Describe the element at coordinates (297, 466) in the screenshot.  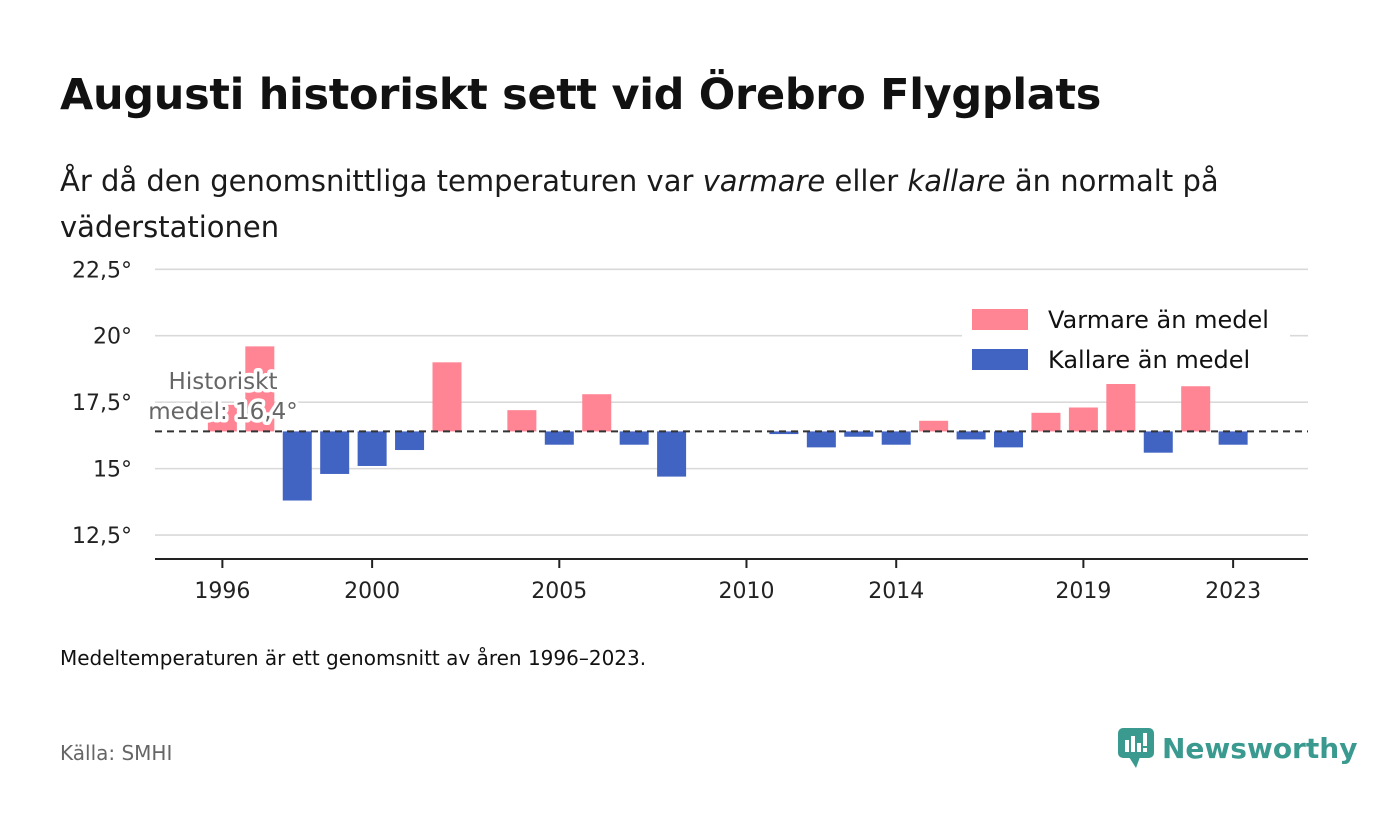
I see `bar-1998` at that location.